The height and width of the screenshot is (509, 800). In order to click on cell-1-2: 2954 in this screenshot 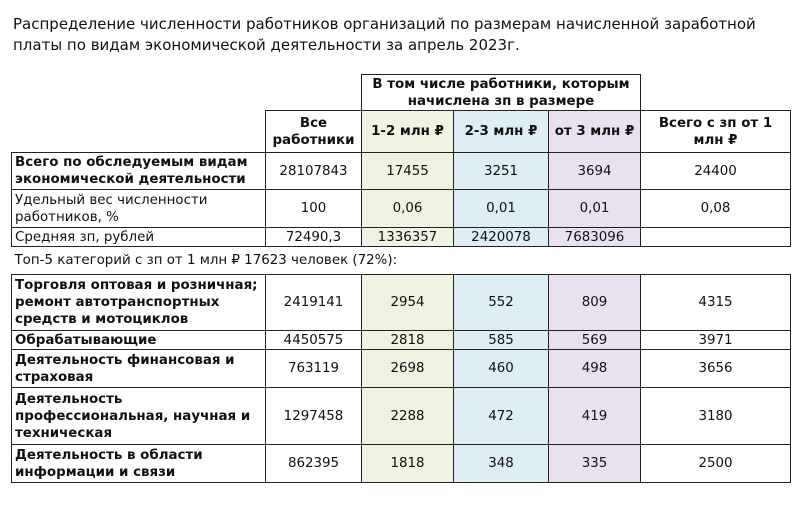, I will do `click(407, 302)`.